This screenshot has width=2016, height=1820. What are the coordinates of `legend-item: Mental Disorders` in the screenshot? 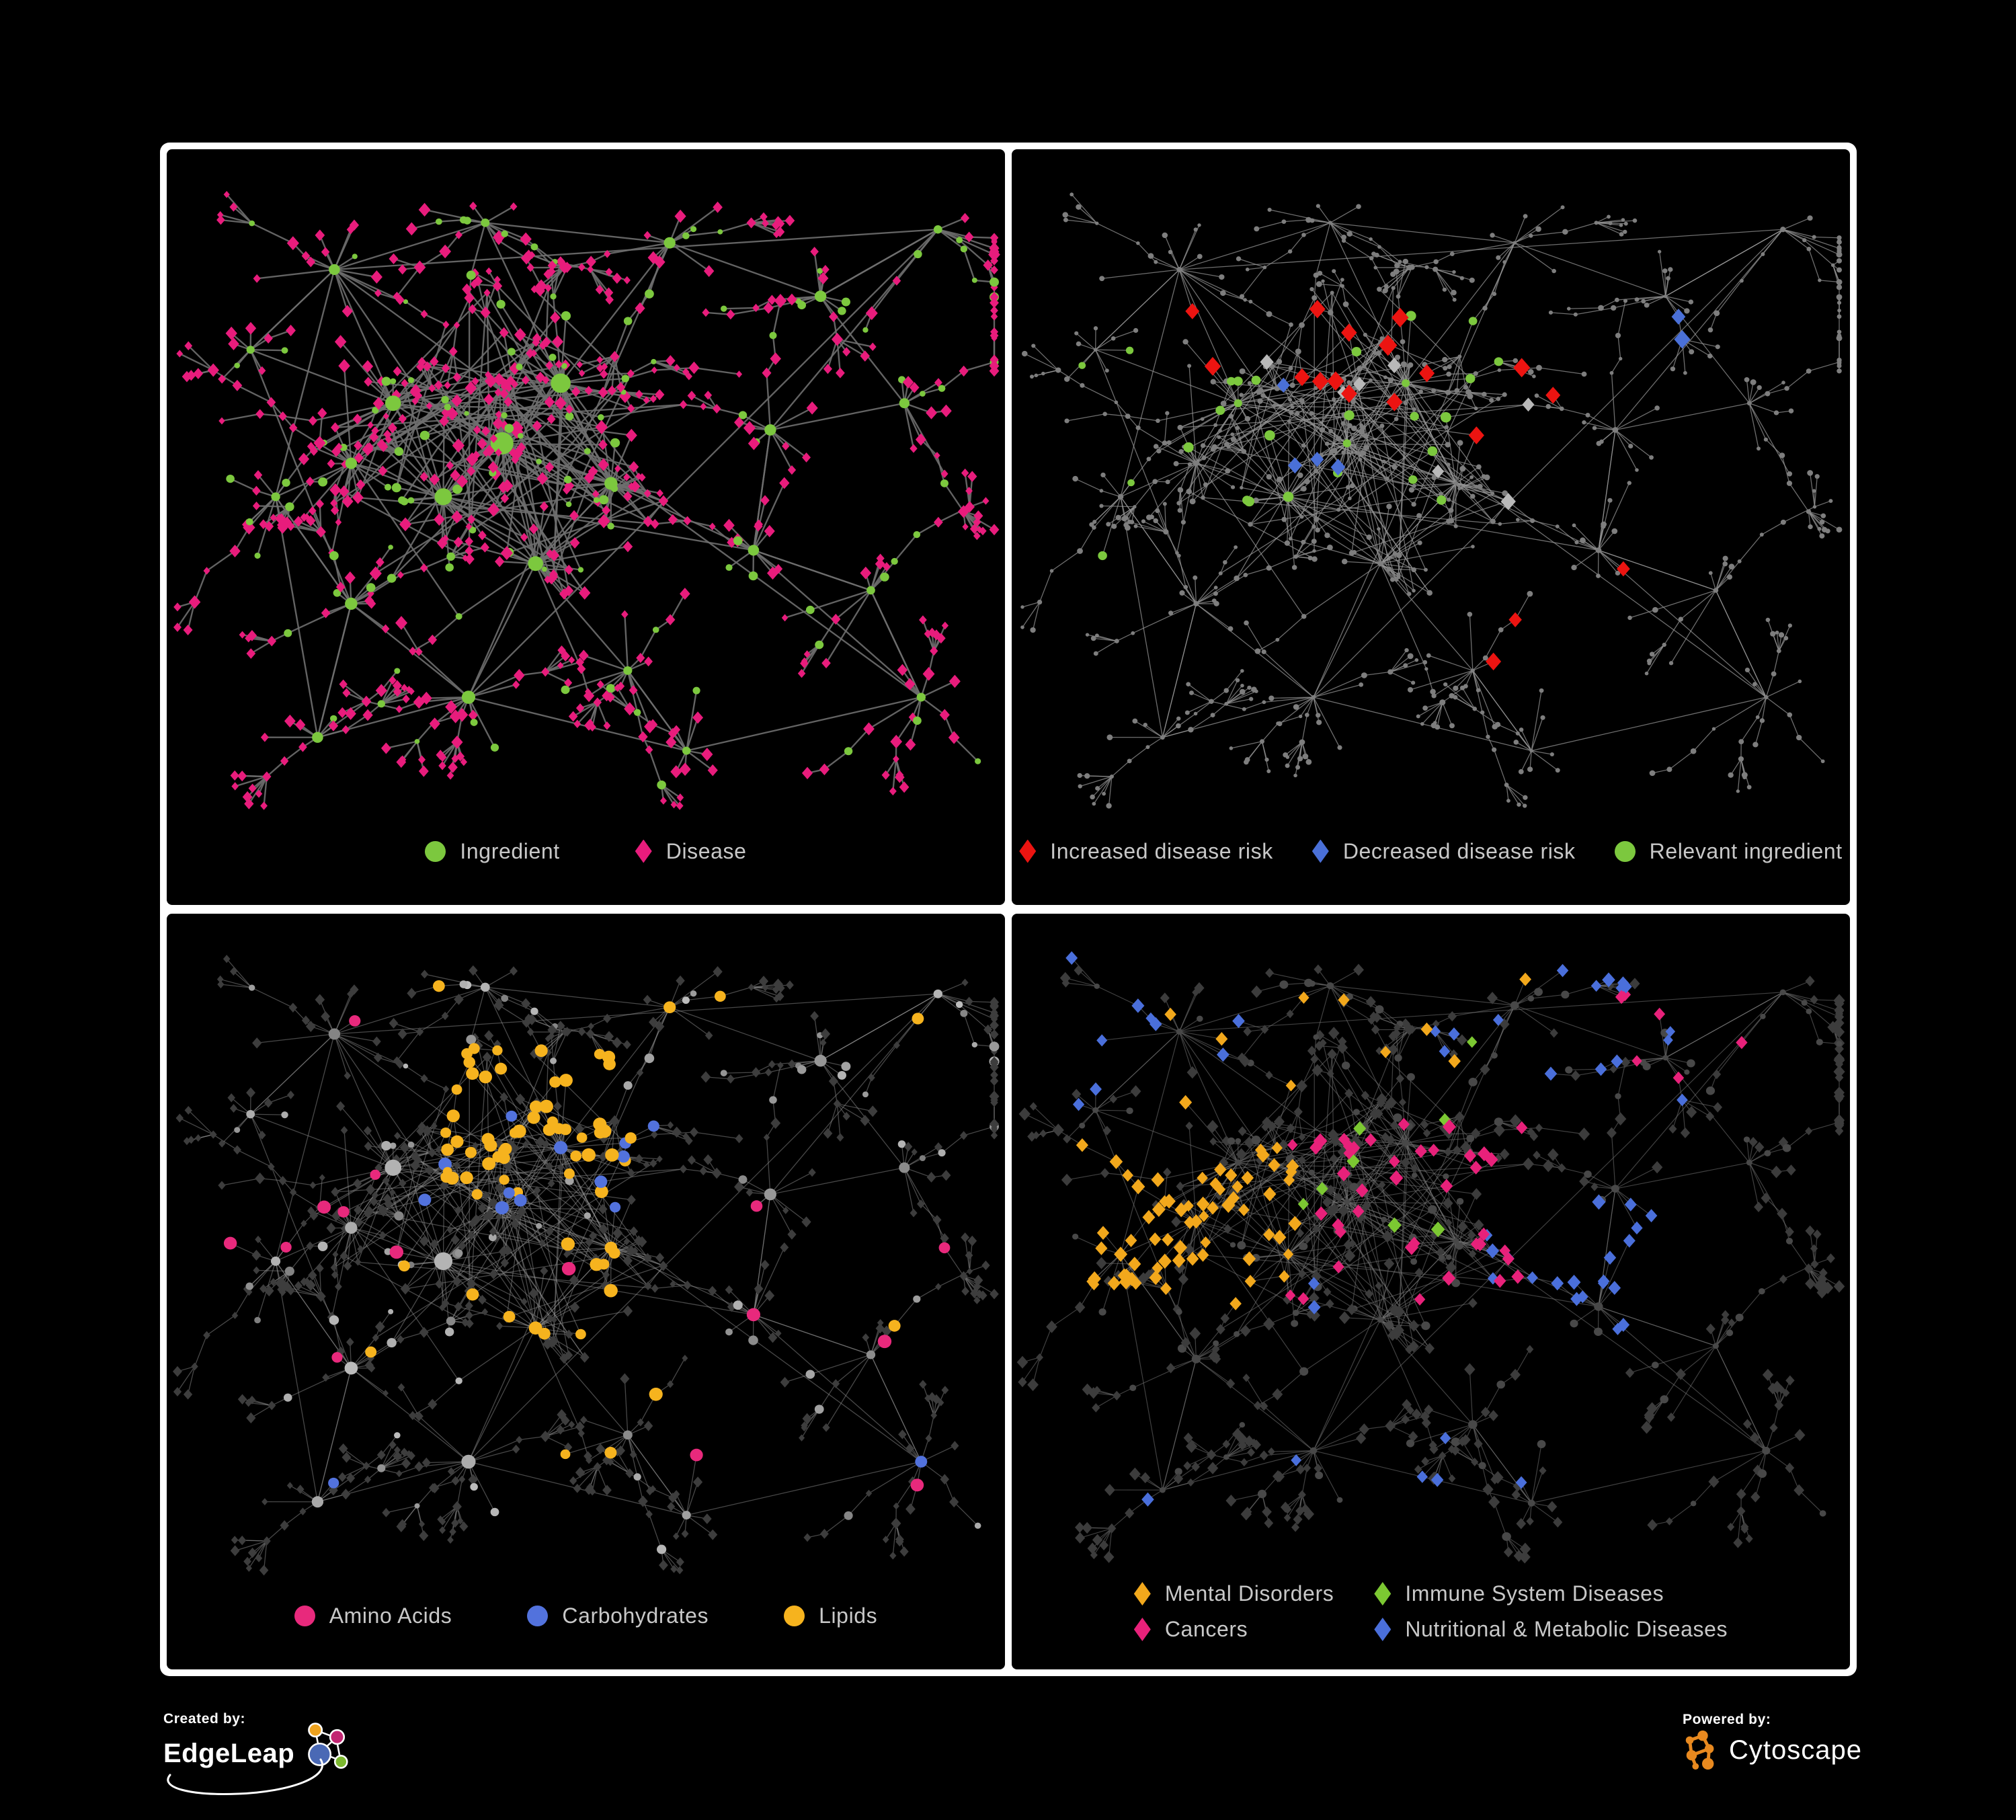 It's located at (1233, 1593).